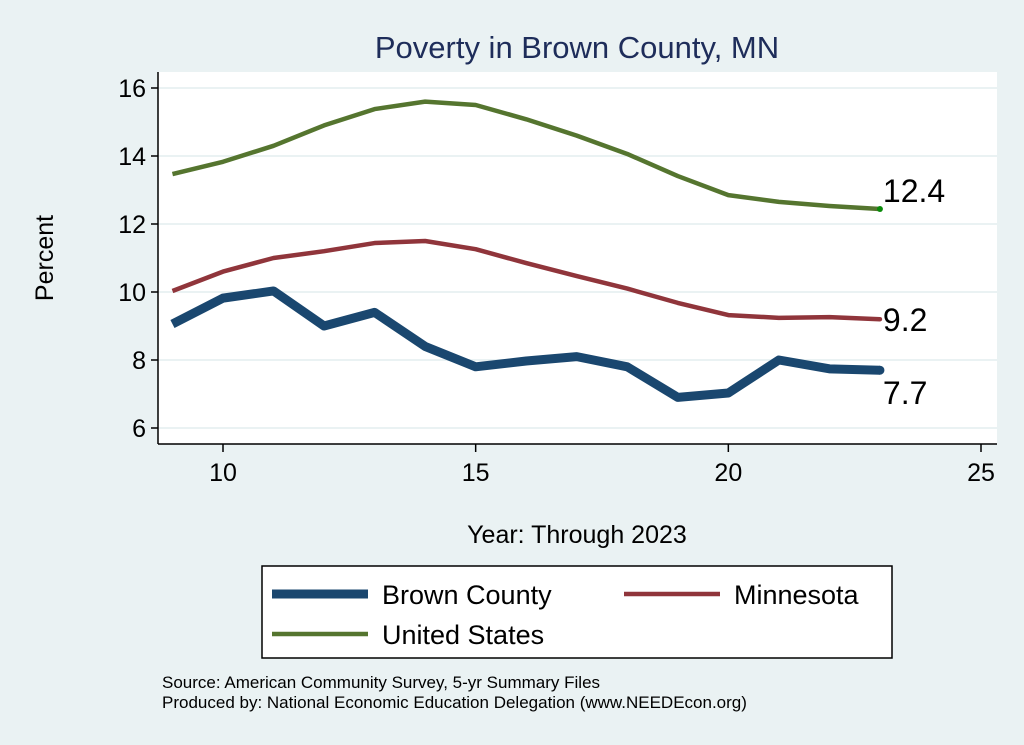 The height and width of the screenshot is (745, 1024). Describe the element at coordinates (526, 155) in the screenshot. I see `series-line-united-states` at that location.